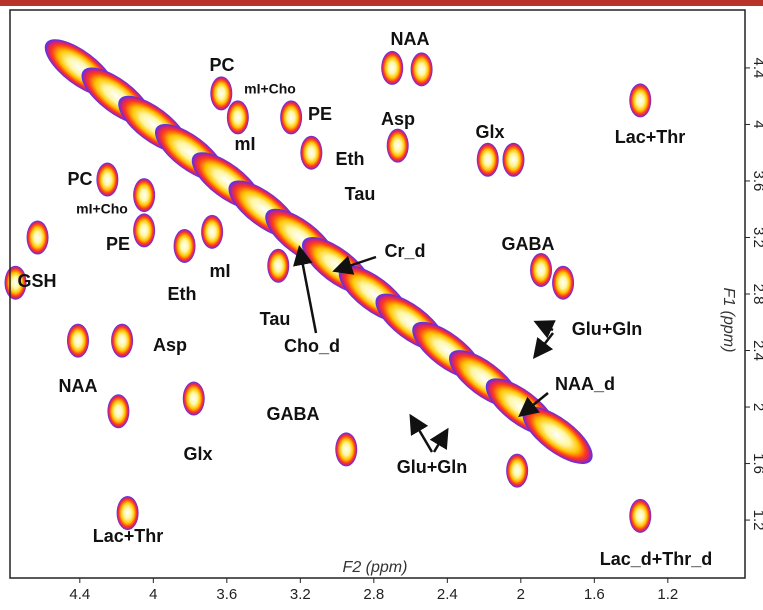  I want to click on arrows, so click(424, 349).